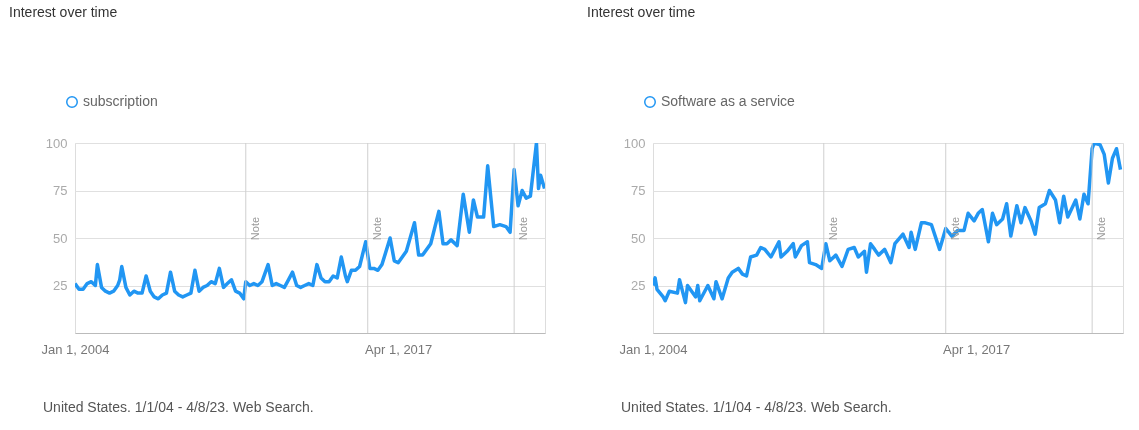  Describe the element at coordinates (120, 101) in the screenshot. I see `legend-label: subscription` at that location.